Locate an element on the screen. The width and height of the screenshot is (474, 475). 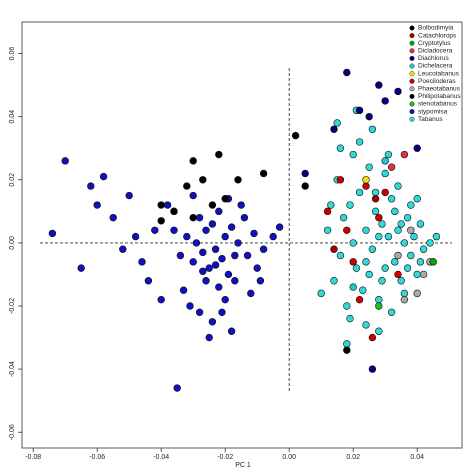
y-tick-label: 0.00 is located at coordinates (12, 243).